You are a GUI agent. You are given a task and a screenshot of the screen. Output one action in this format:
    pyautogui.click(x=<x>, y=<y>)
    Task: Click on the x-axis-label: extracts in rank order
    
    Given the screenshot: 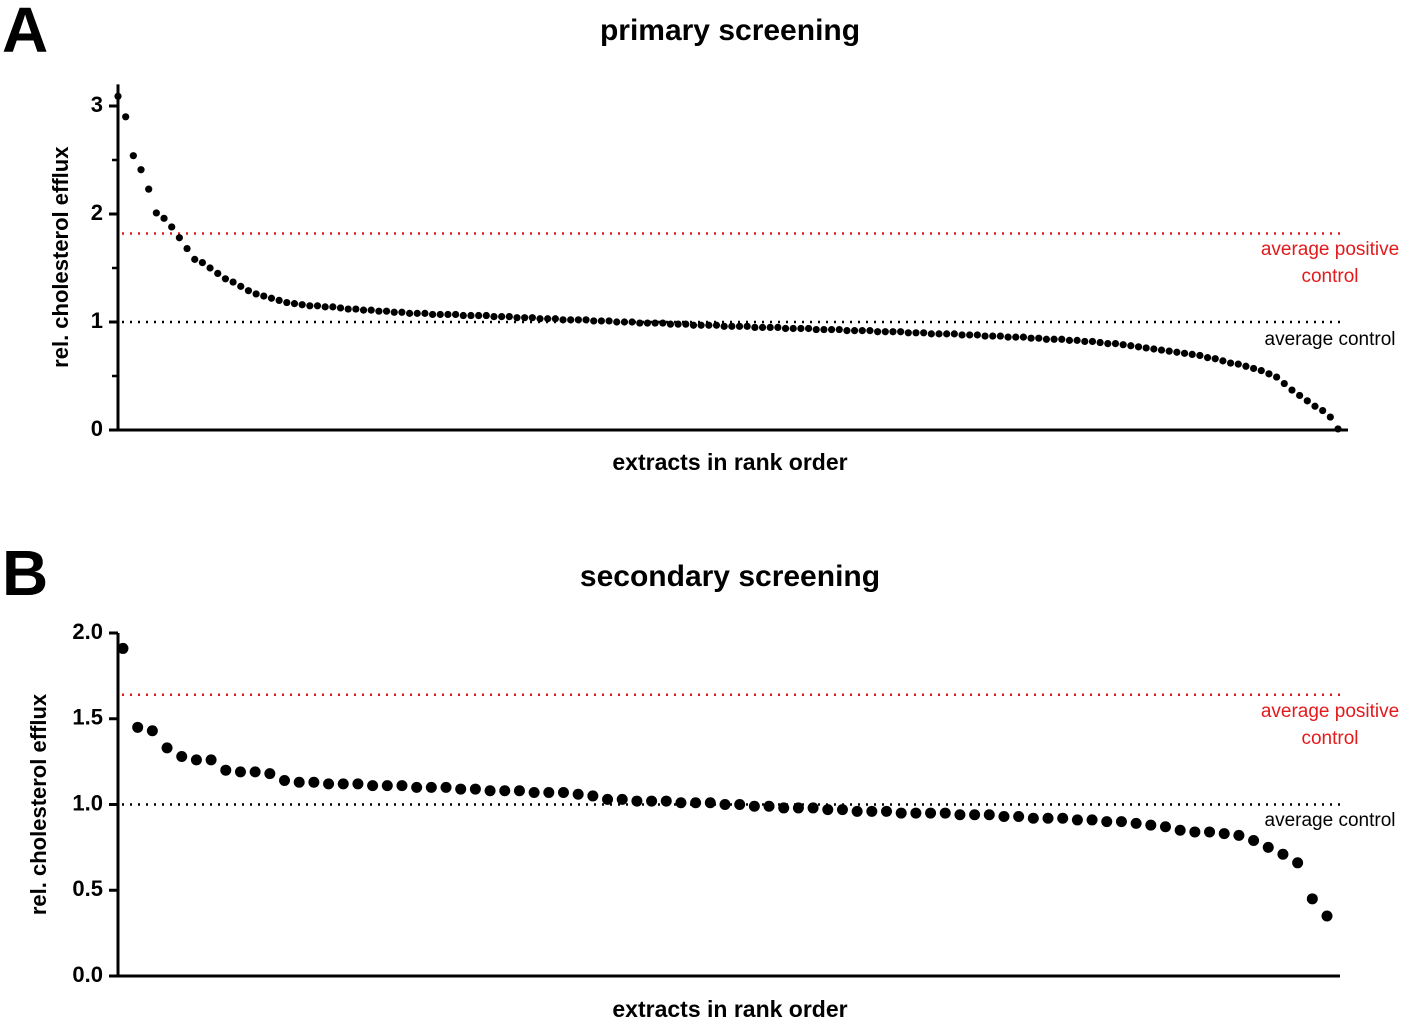 What is the action you would take?
    pyautogui.click(x=729, y=462)
    